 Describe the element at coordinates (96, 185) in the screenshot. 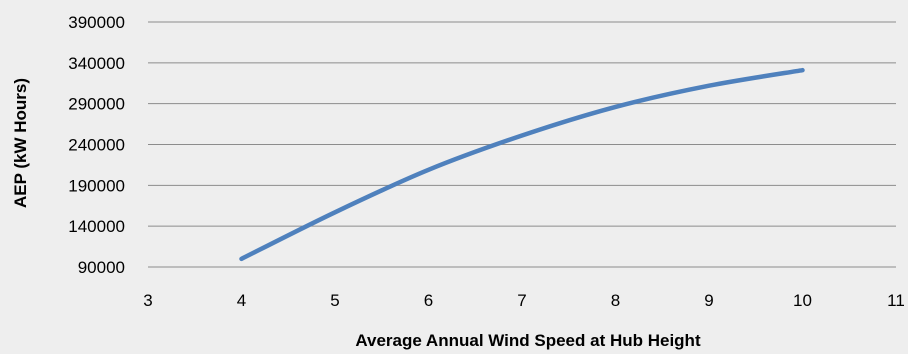

I see `y-tick-label: 190000` at that location.